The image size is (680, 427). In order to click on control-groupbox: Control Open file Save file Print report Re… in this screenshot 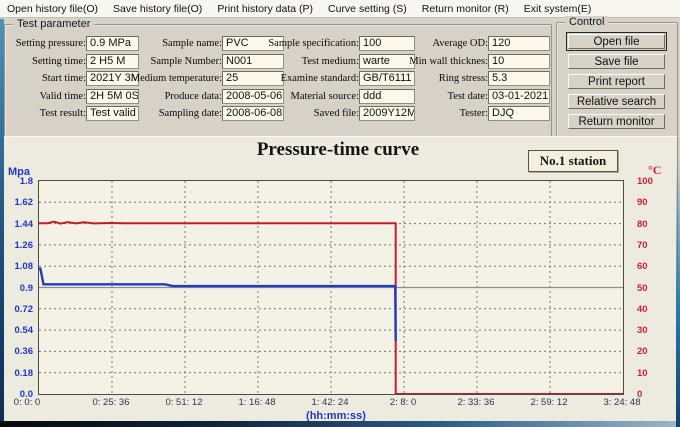, I will do `click(617, 77)`.